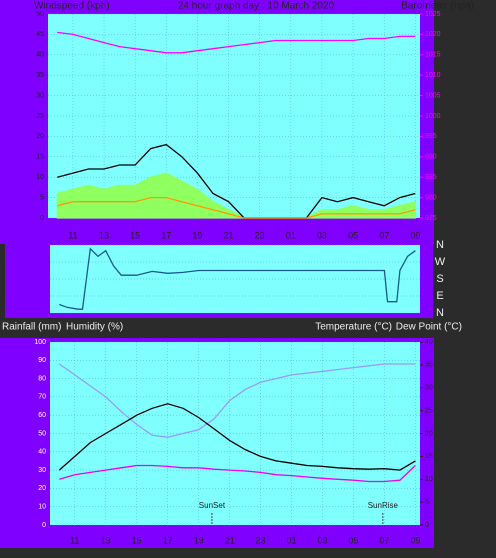 Image resolution: width=496 pixels, height=558 pixels. Describe the element at coordinates (440, 262) in the screenshot. I see `y-tick-label: W` at that location.